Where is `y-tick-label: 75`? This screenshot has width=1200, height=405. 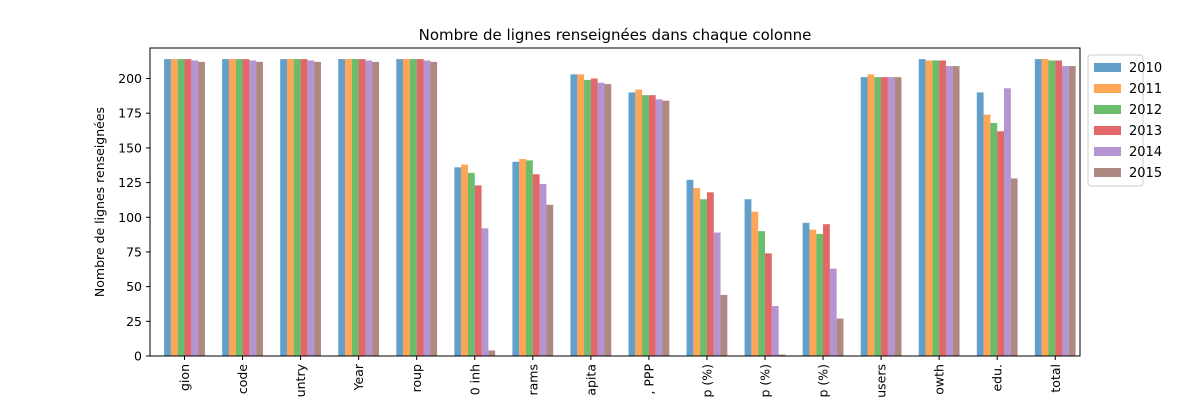
y-tick-label: 75 is located at coordinates (134, 251).